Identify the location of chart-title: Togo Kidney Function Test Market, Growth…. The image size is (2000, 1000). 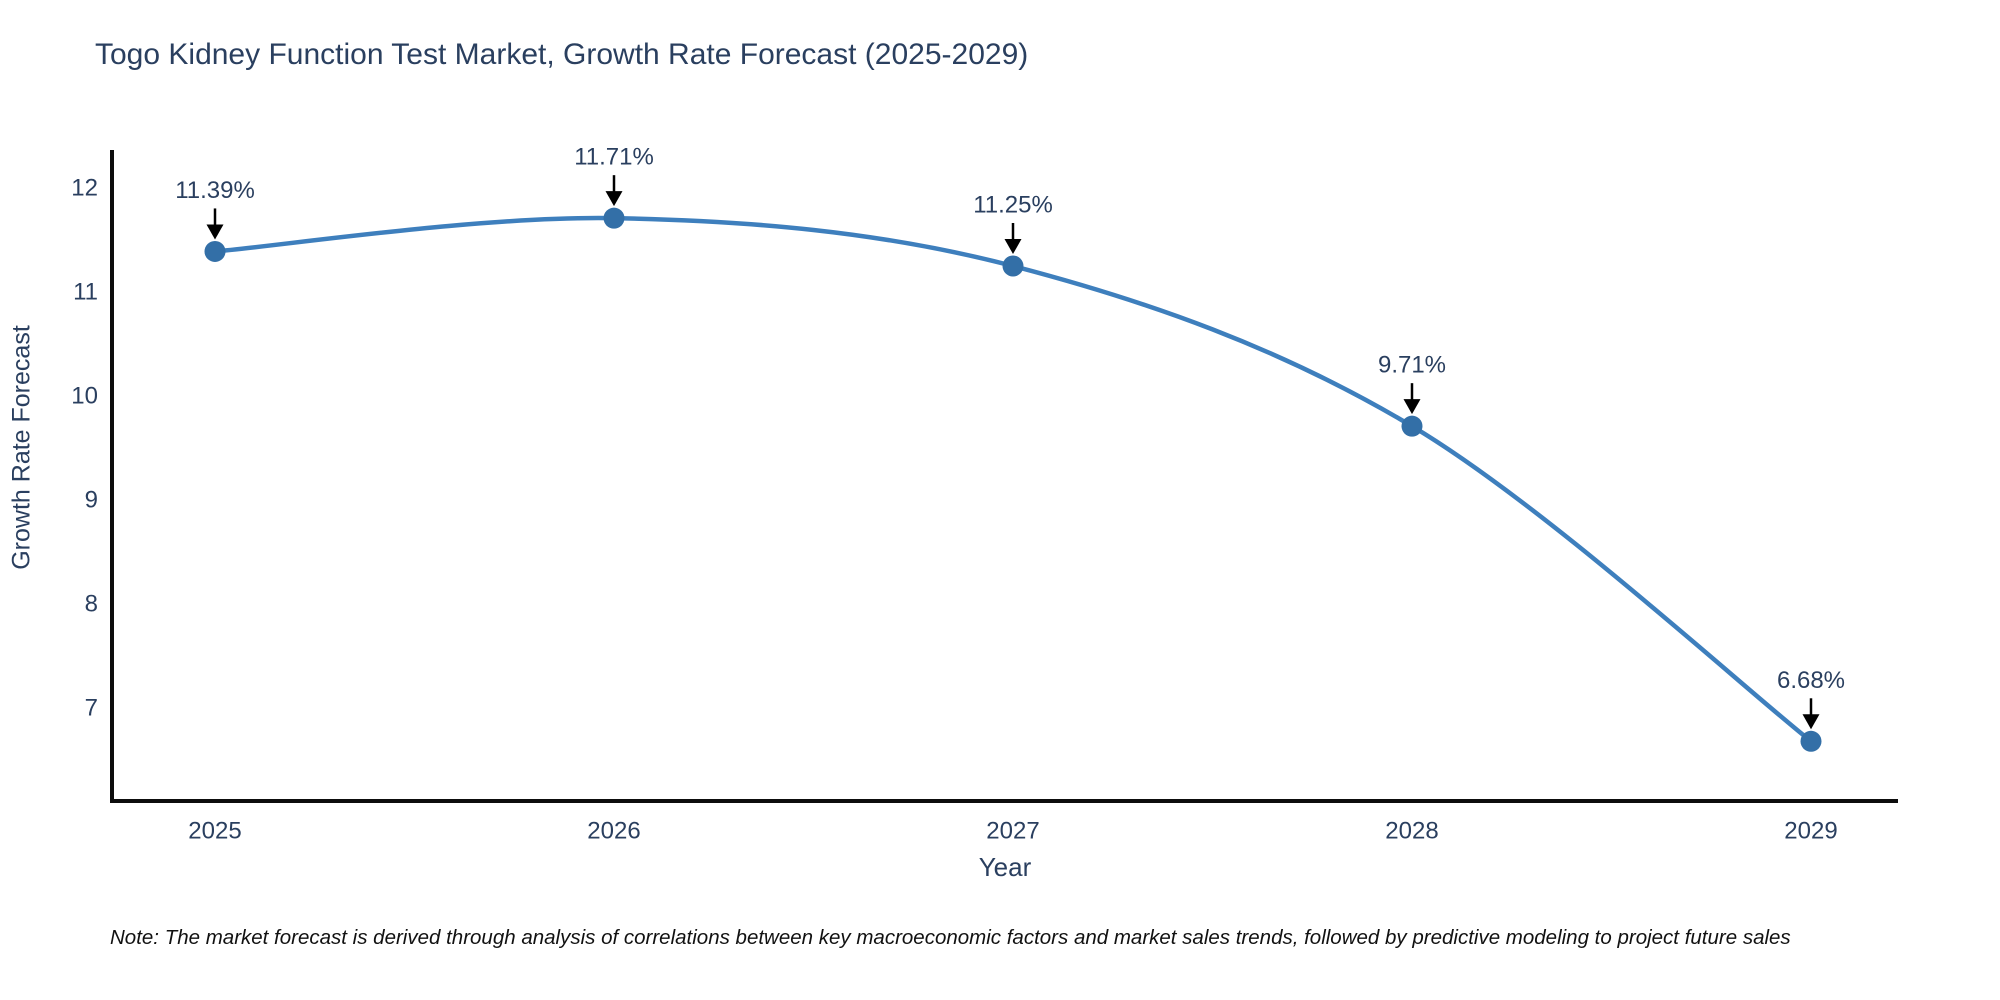
(562, 54).